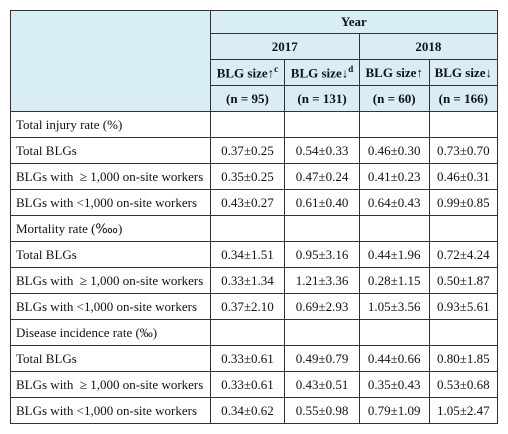 This screenshot has width=508, height=434. I want to click on value-cell: 0.69±2.93, so click(322, 306).